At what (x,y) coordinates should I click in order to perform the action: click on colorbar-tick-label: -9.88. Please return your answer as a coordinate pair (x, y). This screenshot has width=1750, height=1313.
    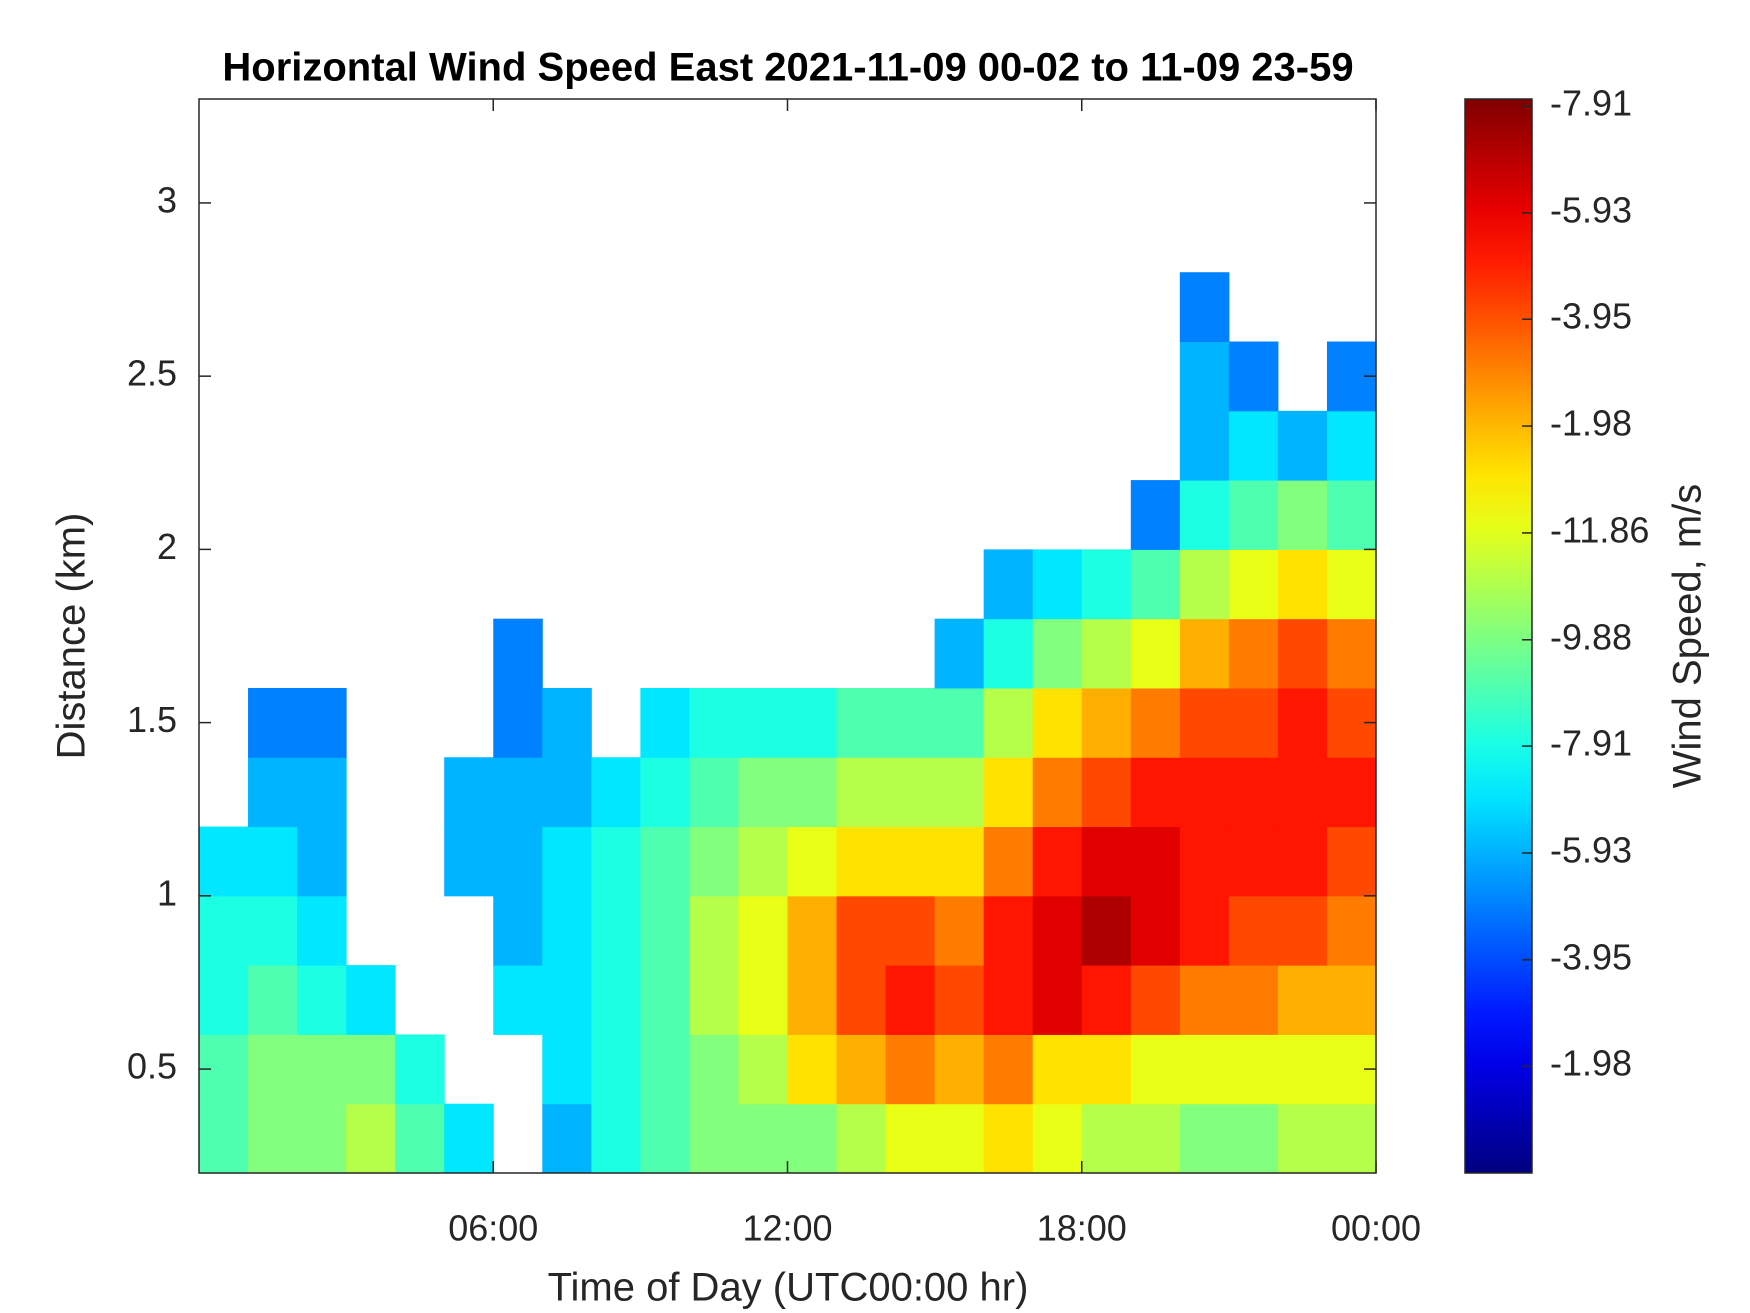
    Looking at the image, I should click on (1591, 636).